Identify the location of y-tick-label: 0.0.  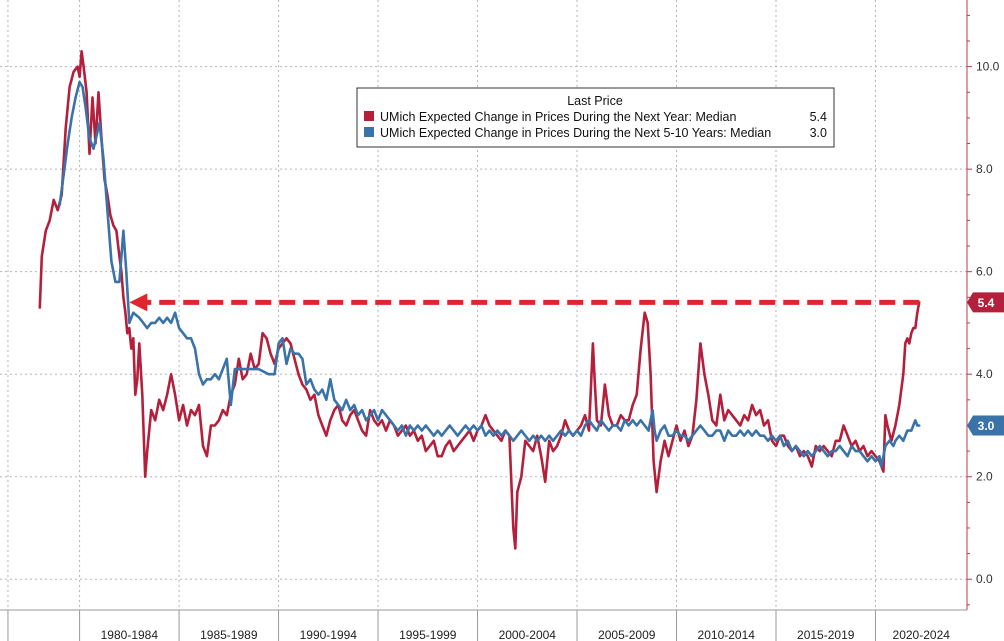
(984, 579).